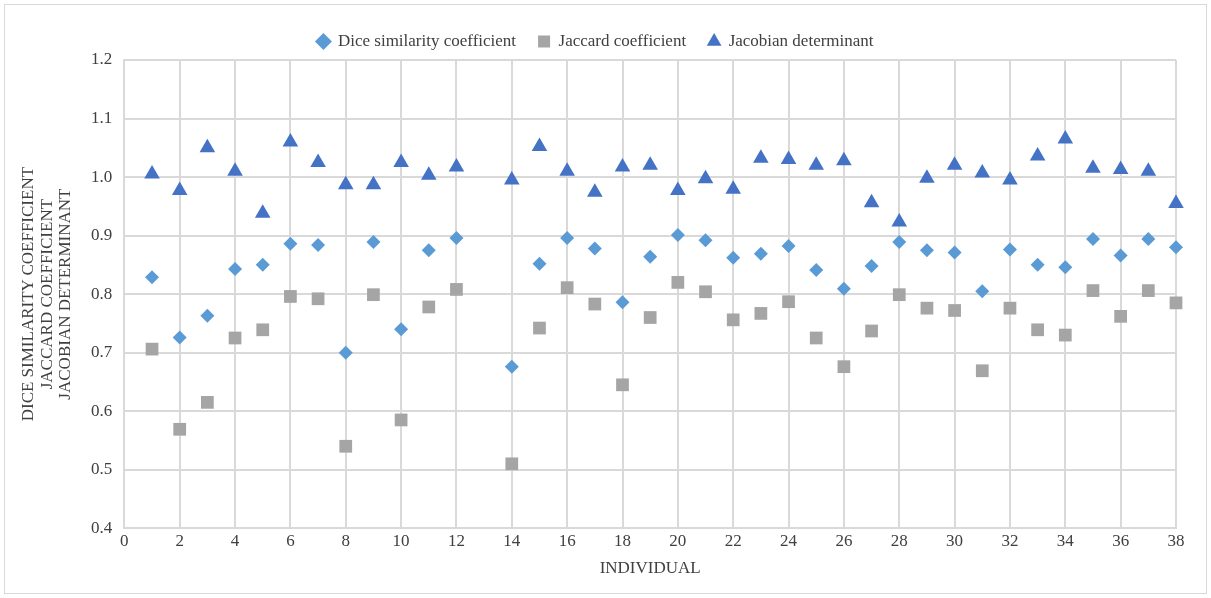 The width and height of the screenshot is (1211, 598). Describe the element at coordinates (102, 469) in the screenshot. I see `y-tick-label: 0.5` at that location.